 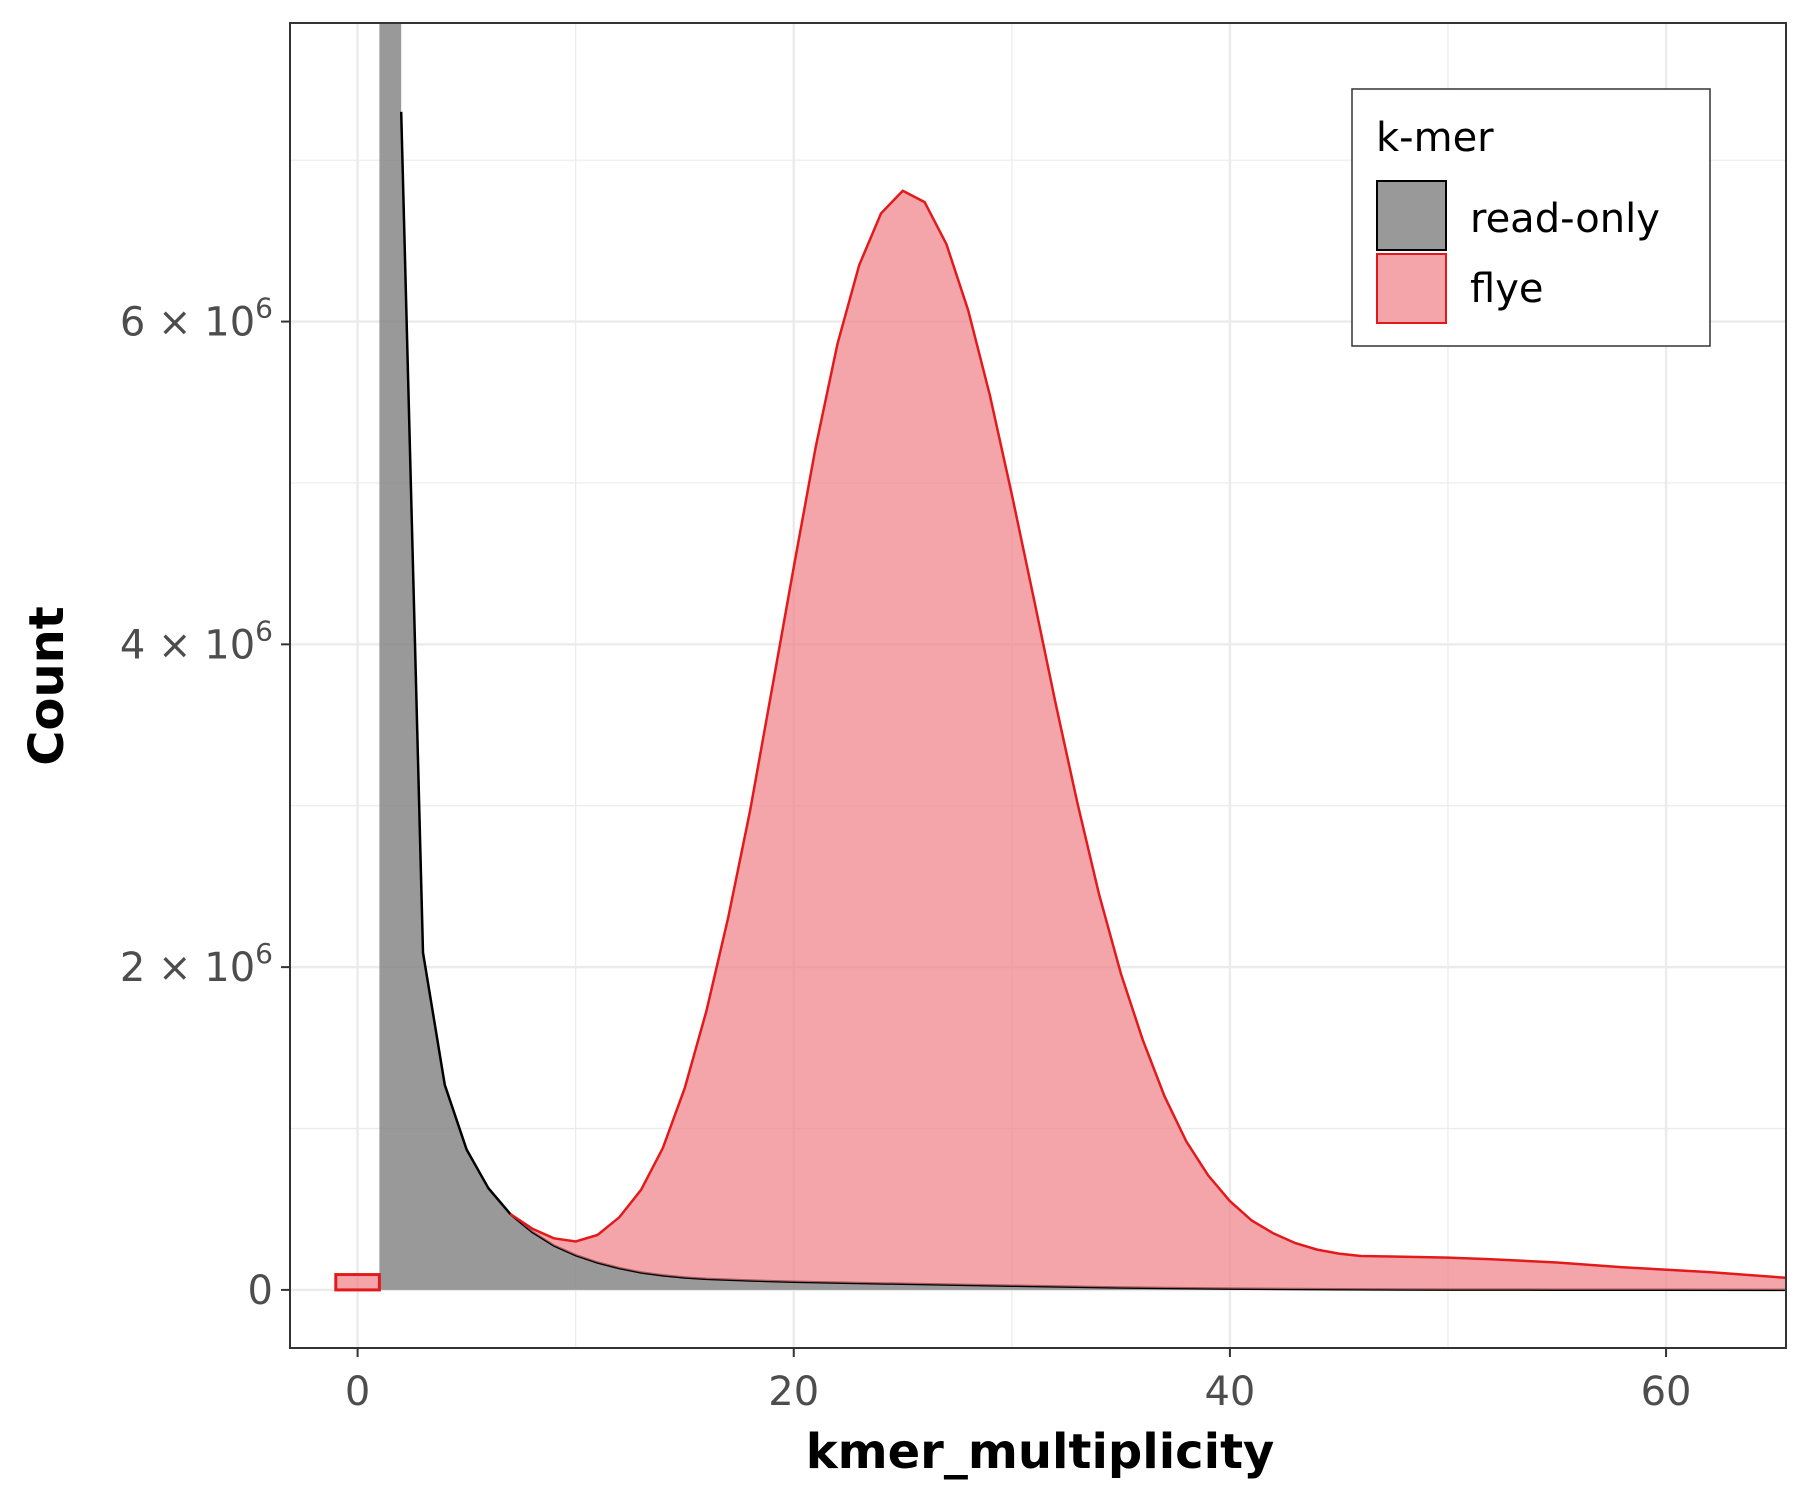 I want to click on legend-title: k-mer, so click(x=1435, y=138).